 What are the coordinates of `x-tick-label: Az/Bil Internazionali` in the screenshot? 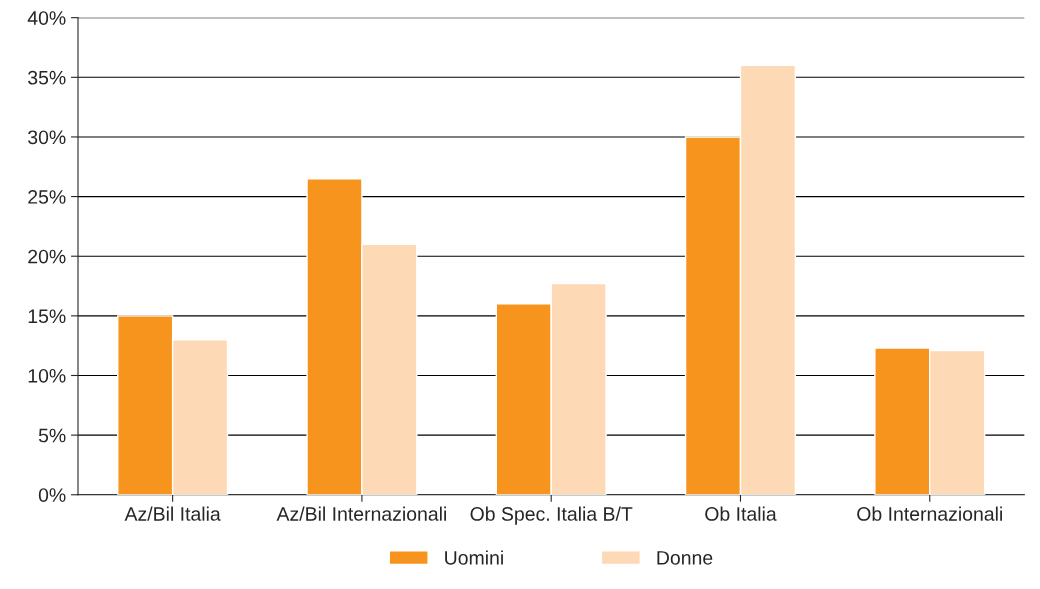 It's located at (361, 513).